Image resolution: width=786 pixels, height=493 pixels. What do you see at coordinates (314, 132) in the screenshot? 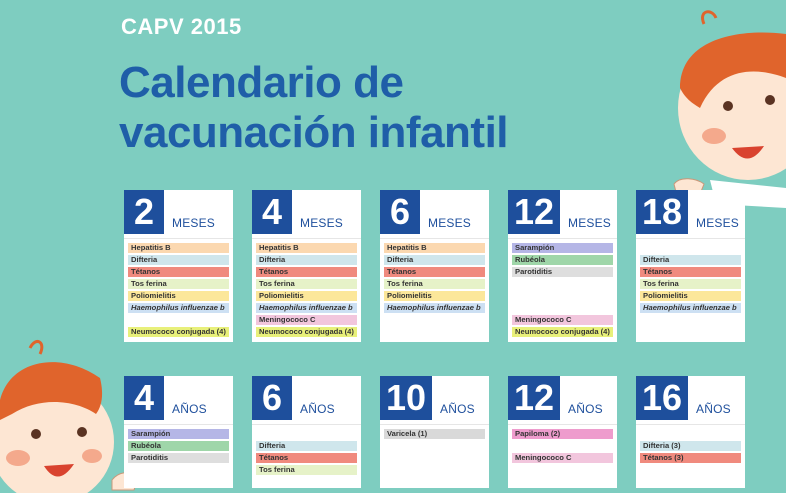
I see `page-title-line-2: vacunación infantil` at bounding box center [314, 132].